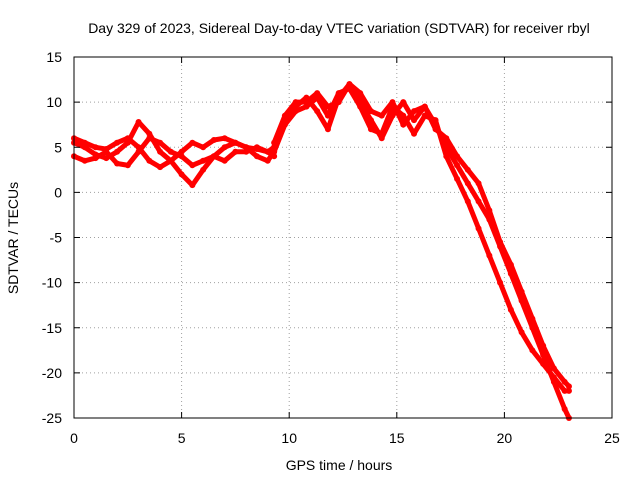 Image resolution: width=640 pixels, height=480 pixels. What do you see at coordinates (52, 373) in the screenshot?
I see `y-tick-label: -20` at bounding box center [52, 373].